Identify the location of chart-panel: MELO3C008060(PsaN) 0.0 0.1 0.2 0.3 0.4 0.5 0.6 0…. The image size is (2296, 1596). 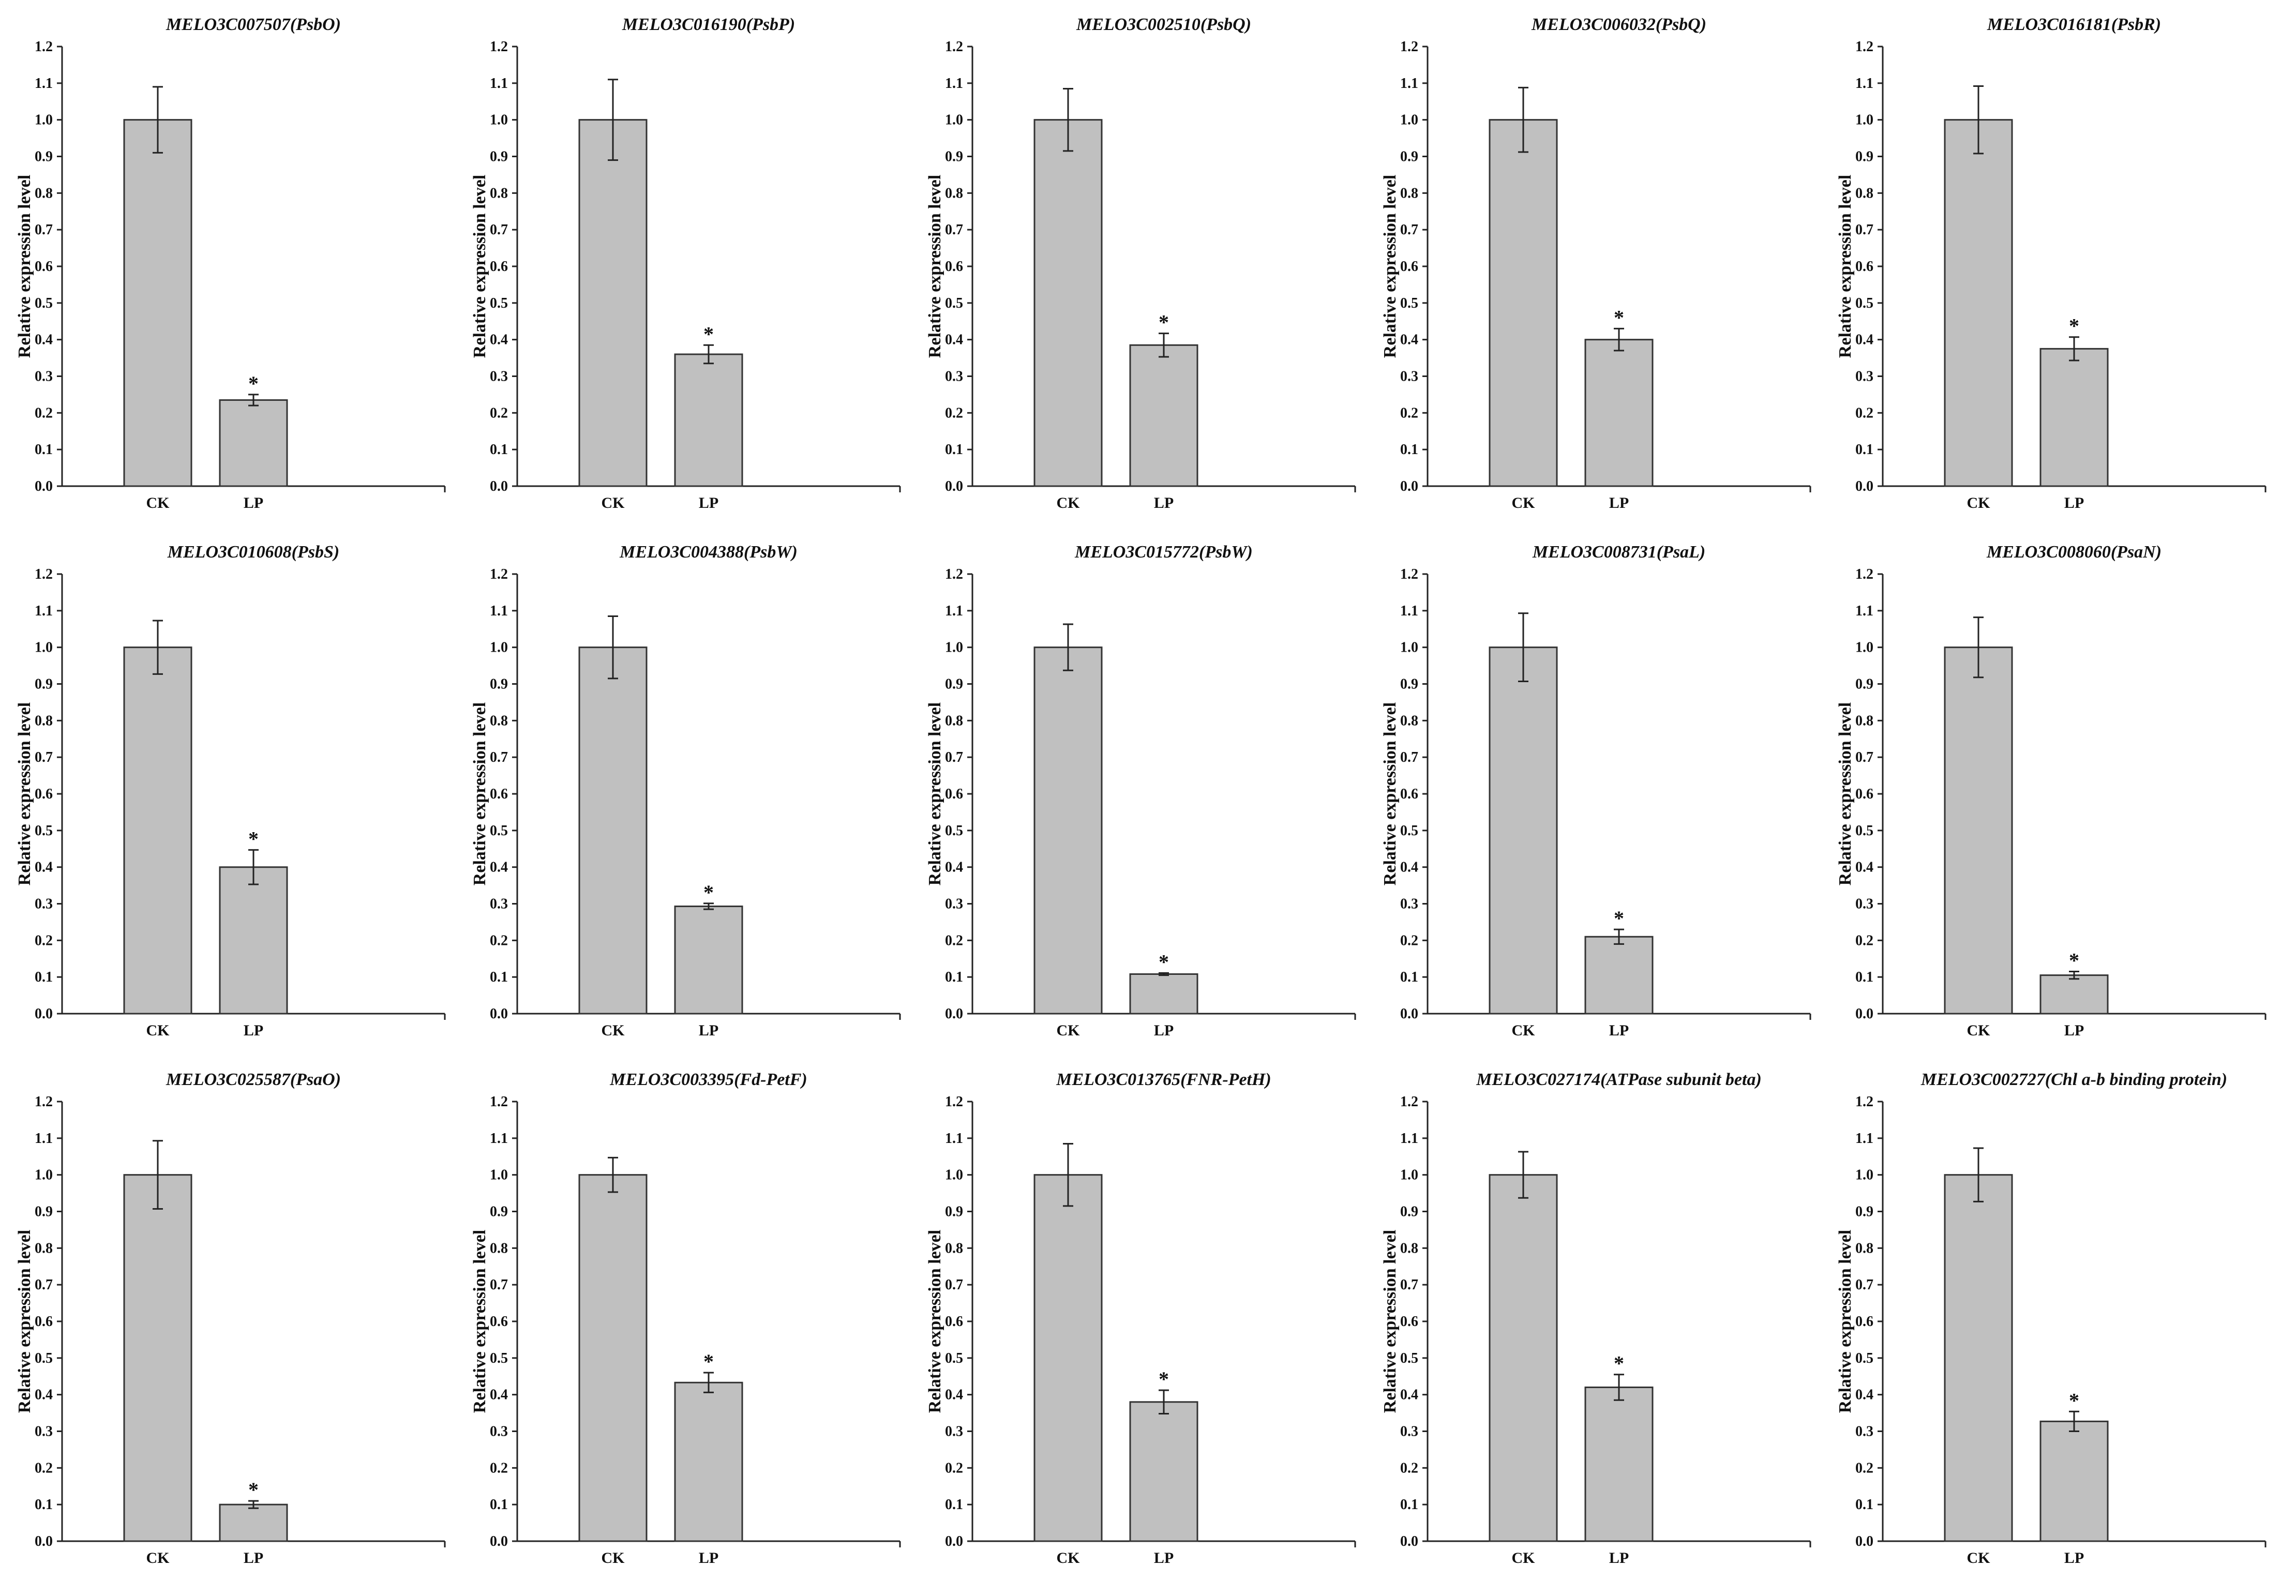
(2051, 791).